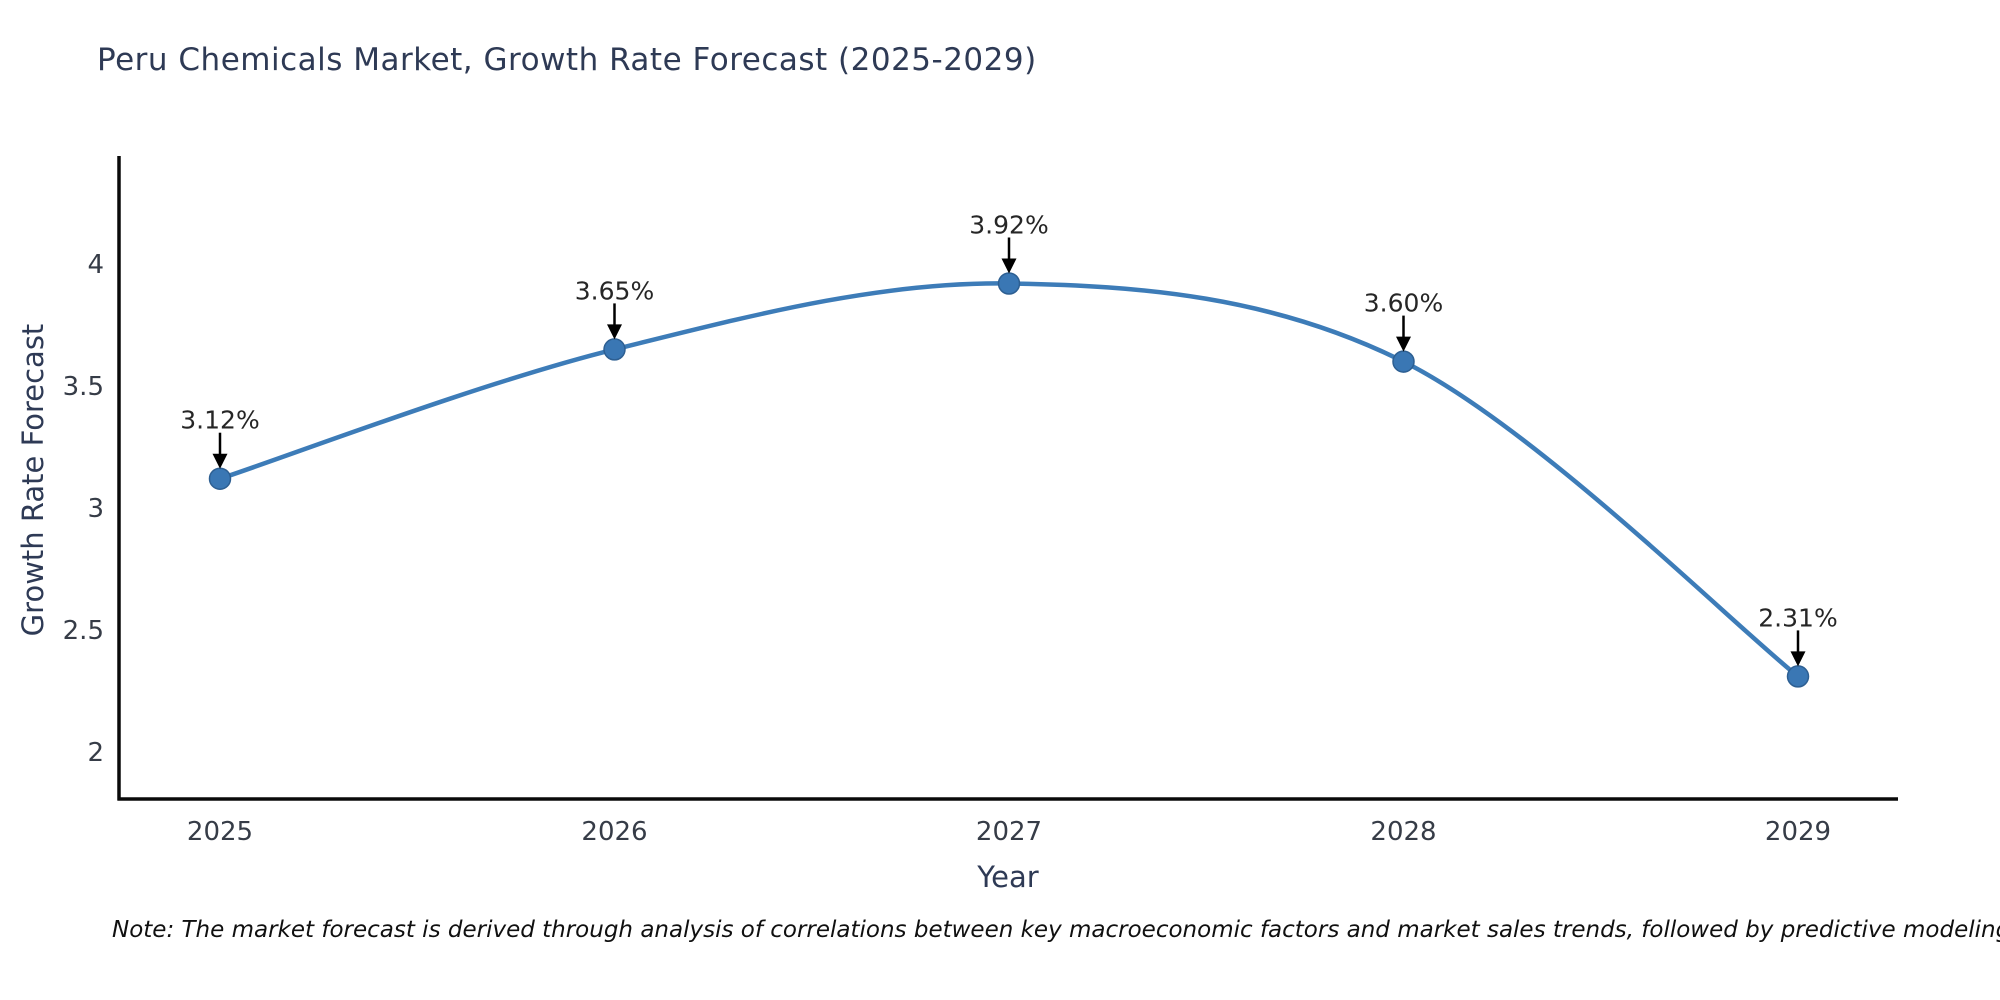 Image resolution: width=2000 pixels, height=1000 pixels. What do you see at coordinates (83, 631) in the screenshot?
I see `y-tick-label: 2.5` at bounding box center [83, 631].